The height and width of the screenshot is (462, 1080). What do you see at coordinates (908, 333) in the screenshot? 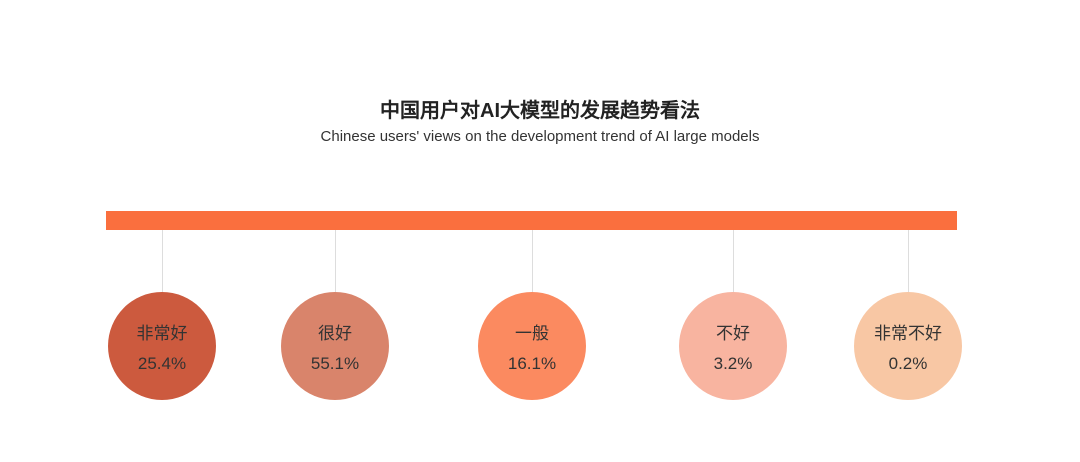
I see `category-label: 非常不好` at bounding box center [908, 333].